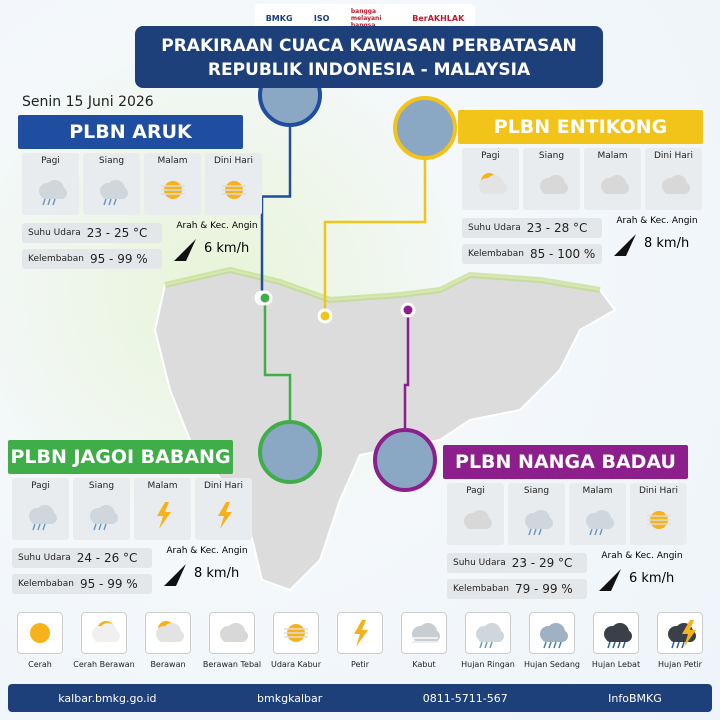 This screenshot has height=720, width=720. I want to click on info-row: Kelembaban 79 - 99 %, so click(517, 589).